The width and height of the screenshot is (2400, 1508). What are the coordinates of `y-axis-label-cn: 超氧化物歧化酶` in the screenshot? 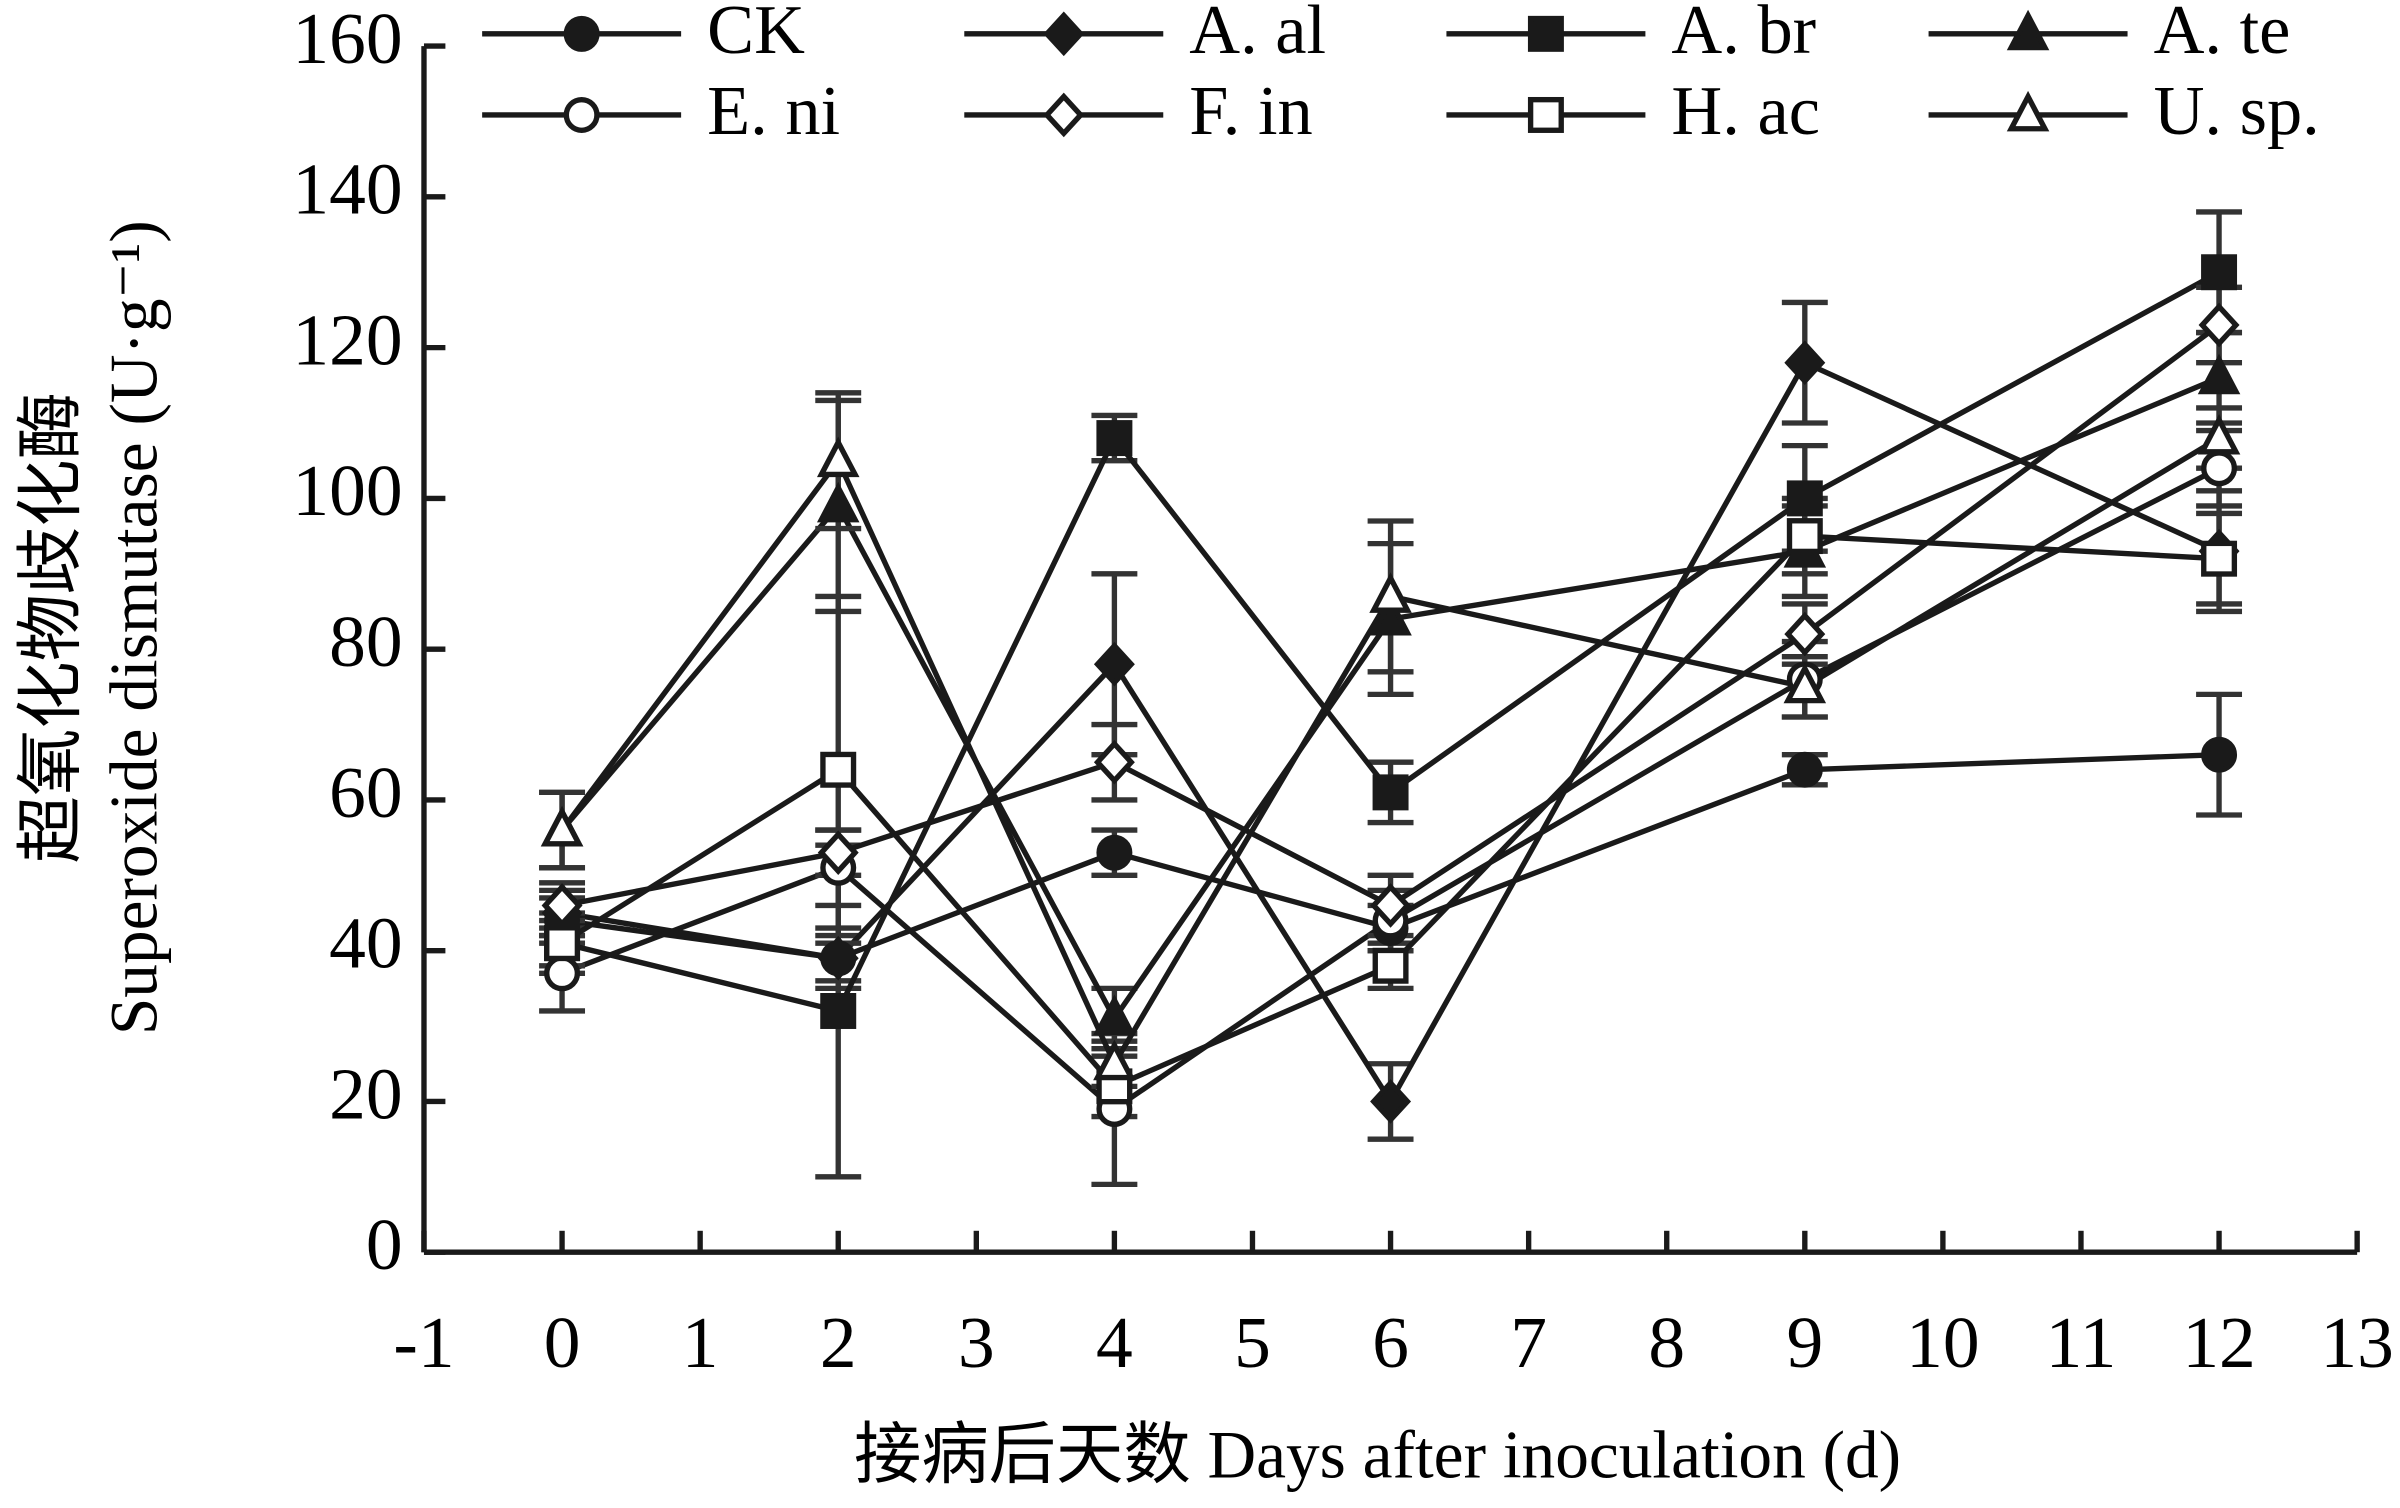 It's located at (51, 627).